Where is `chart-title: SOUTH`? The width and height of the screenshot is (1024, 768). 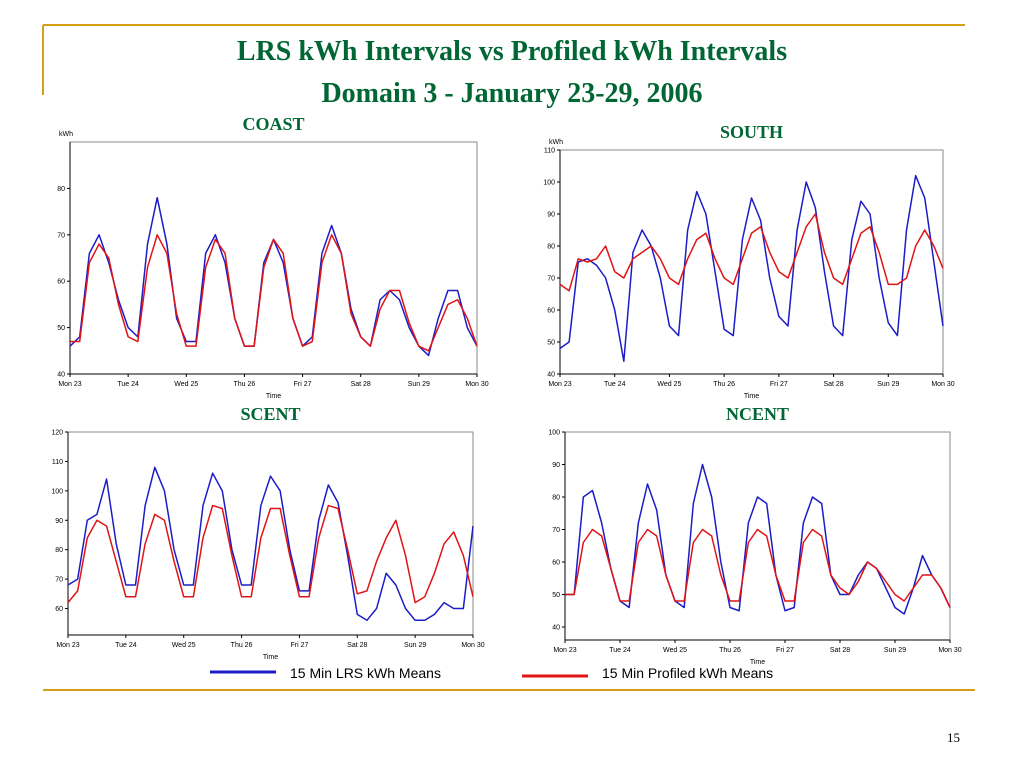
chart-title: SOUTH is located at coordinates (751, 132).